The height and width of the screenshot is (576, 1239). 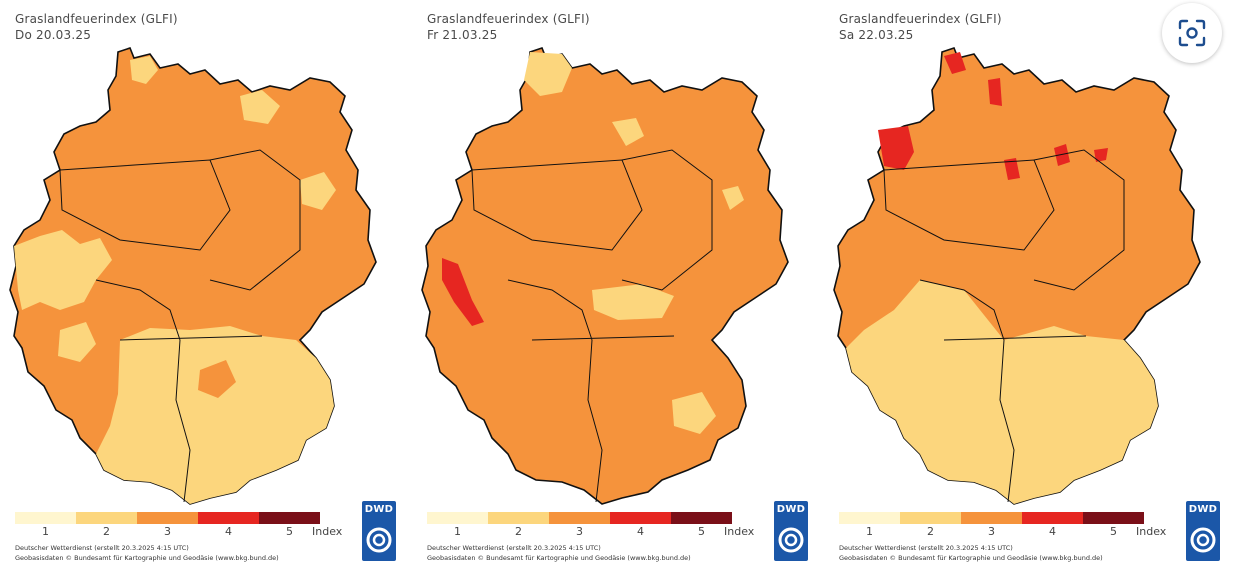 What do you see at coordinates (876, 35) in the screenshot?
I see `panel-date: Sa 22.03.25` at bounding box center [876, 35].